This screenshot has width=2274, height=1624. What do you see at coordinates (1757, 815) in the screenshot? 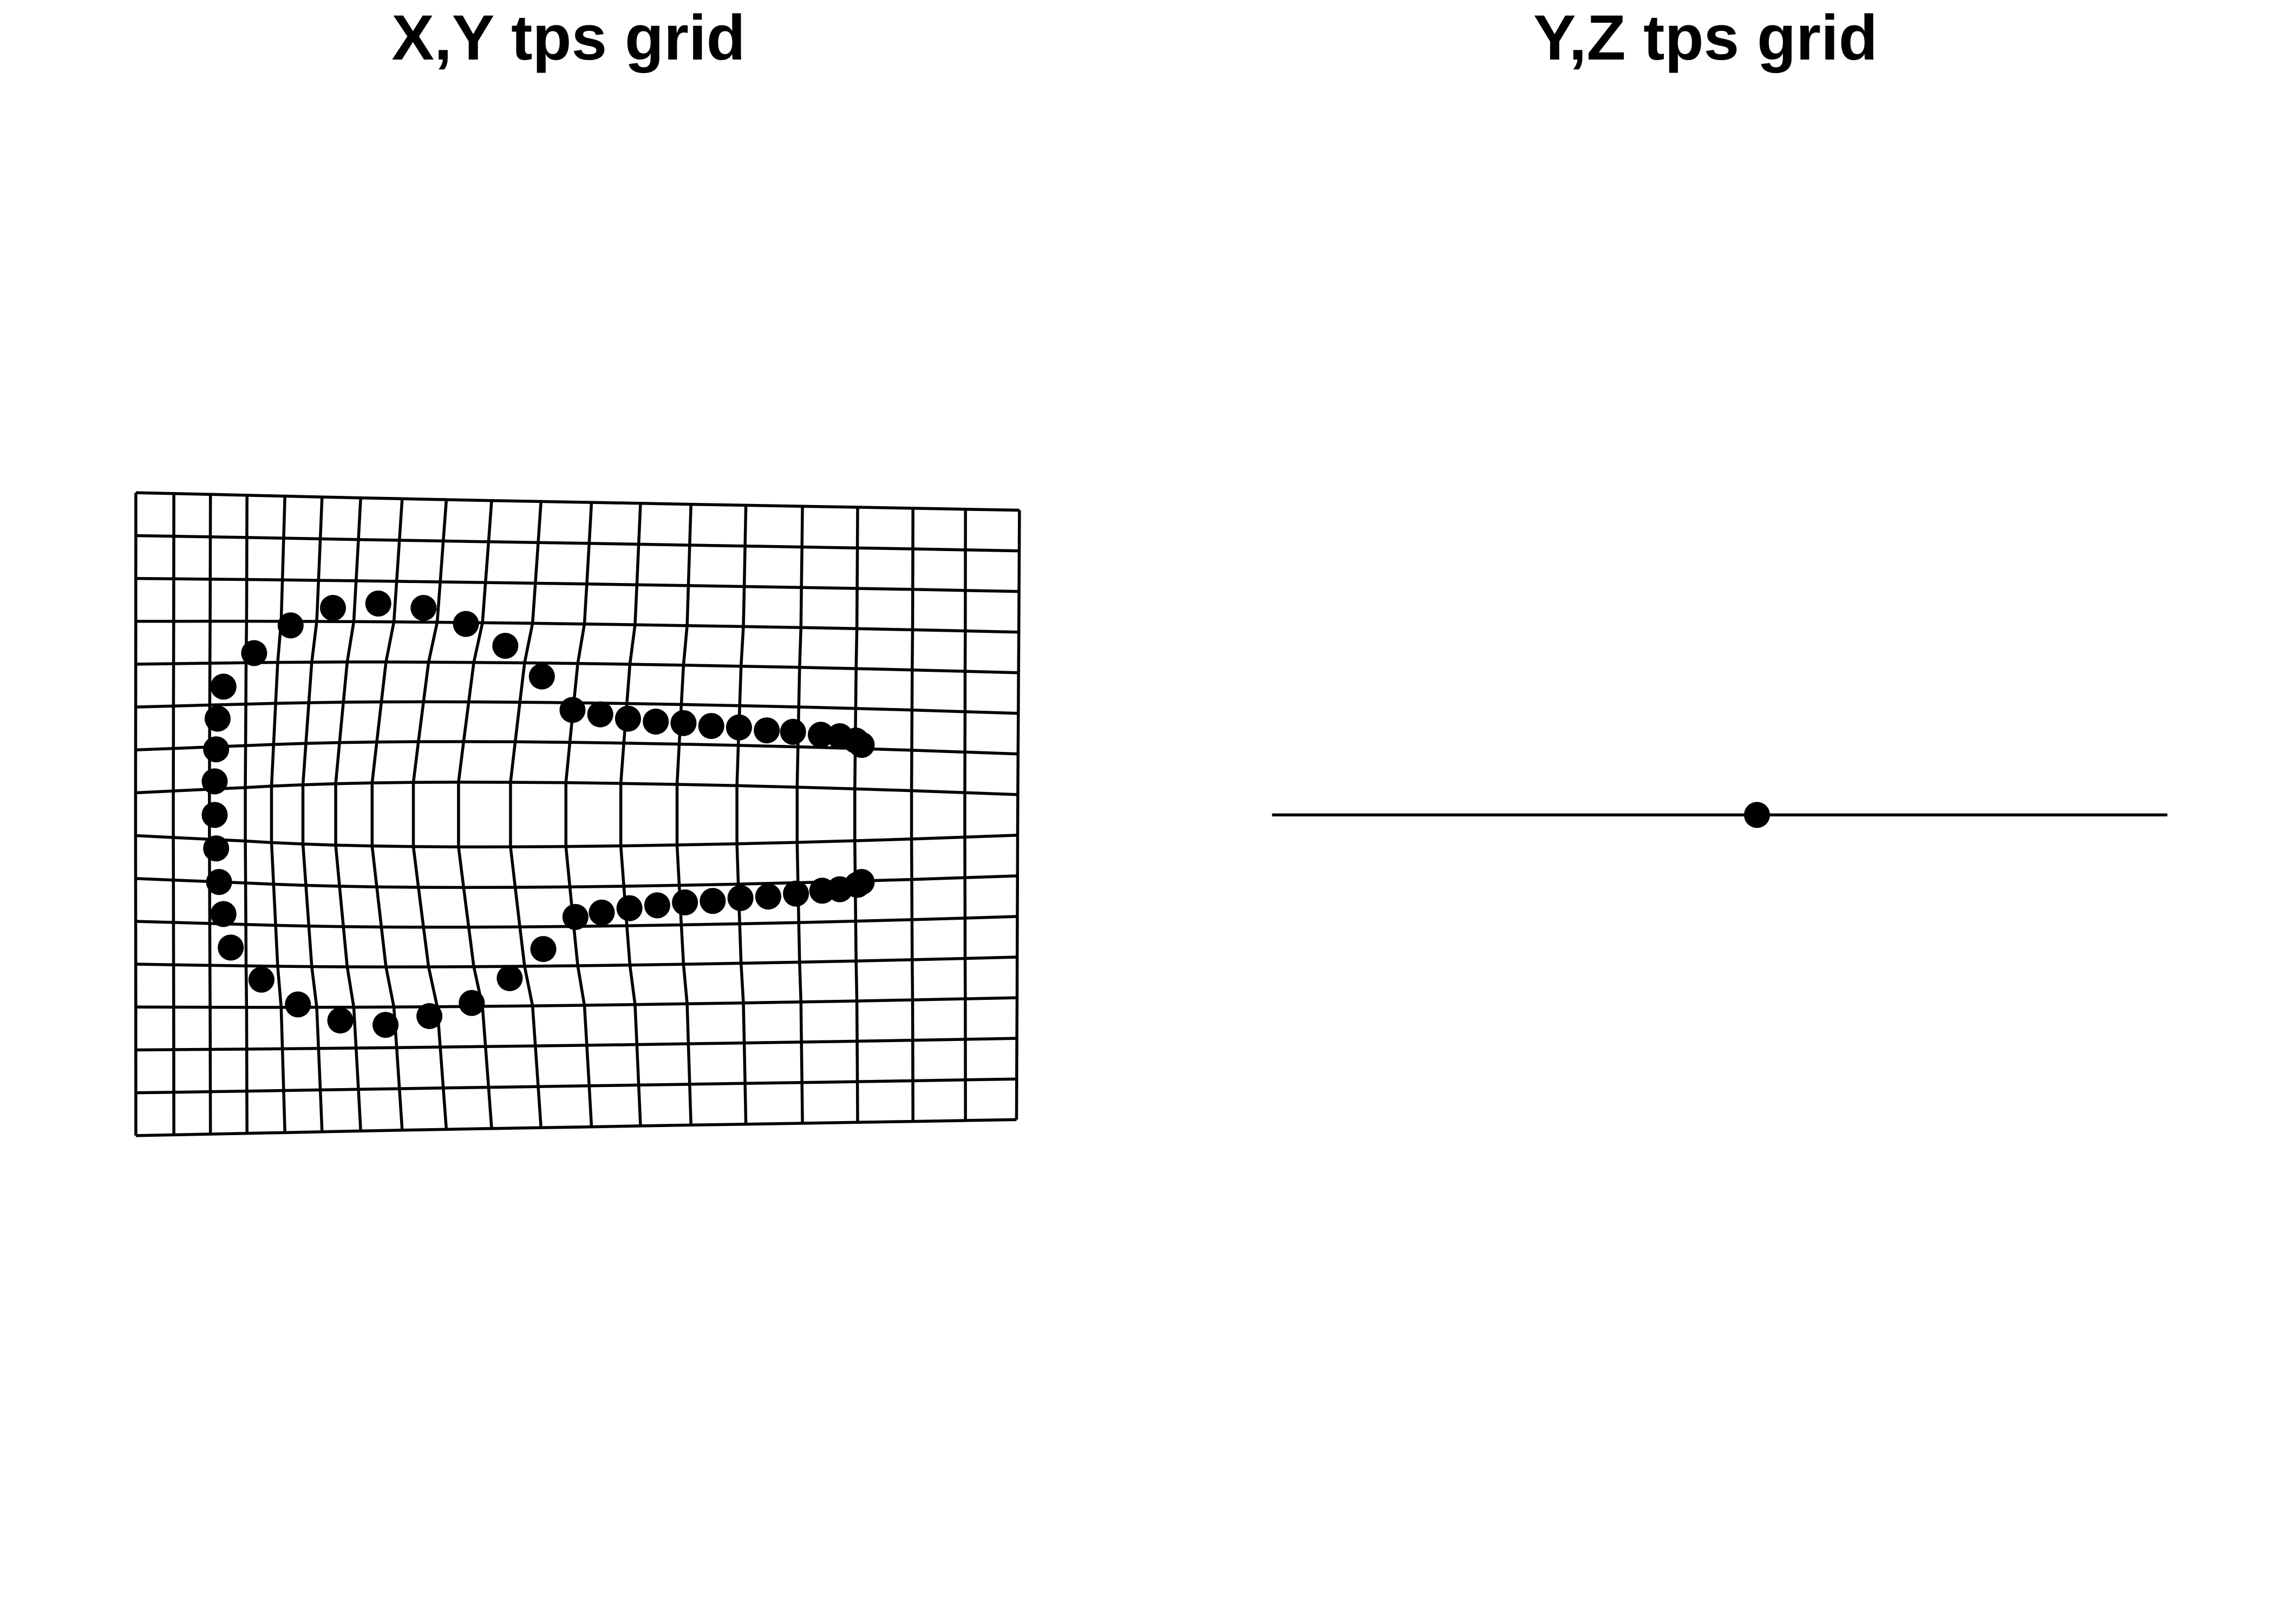
I see `yz-landmark-point` at bounding box center [1757, 815].